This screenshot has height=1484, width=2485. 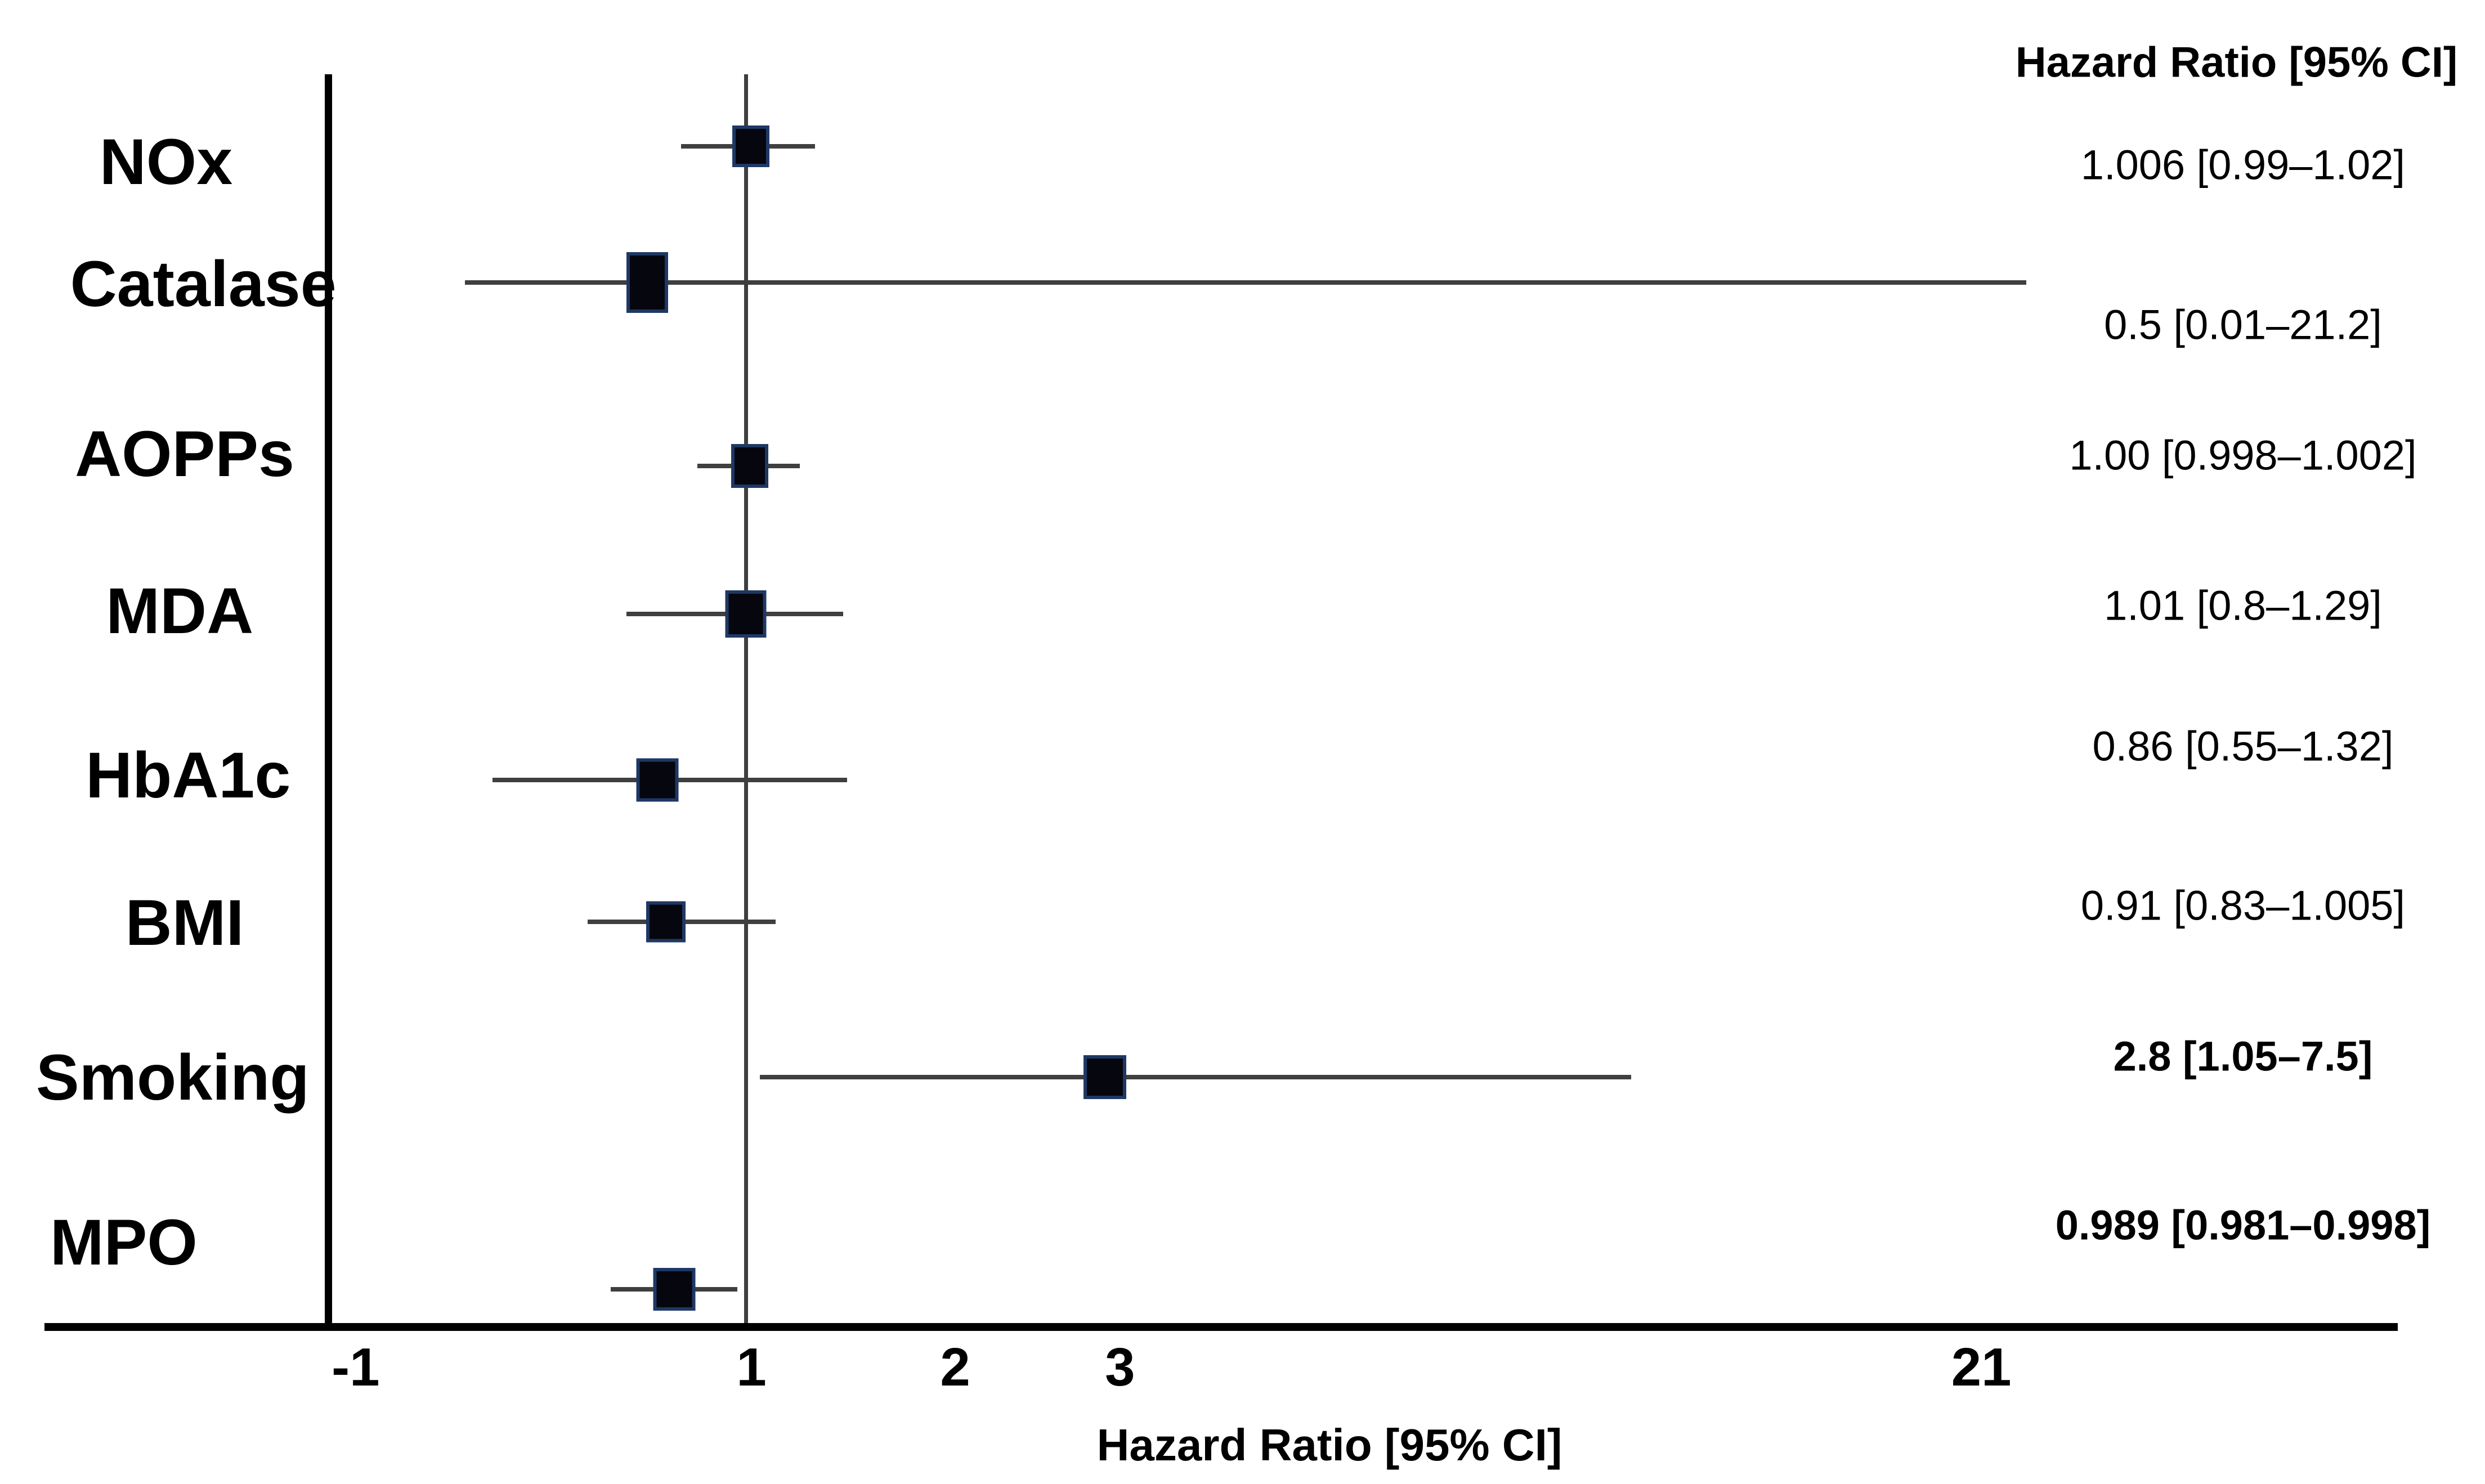 I want to click on x-tick-label: 2, so click(x=955, y=1367).